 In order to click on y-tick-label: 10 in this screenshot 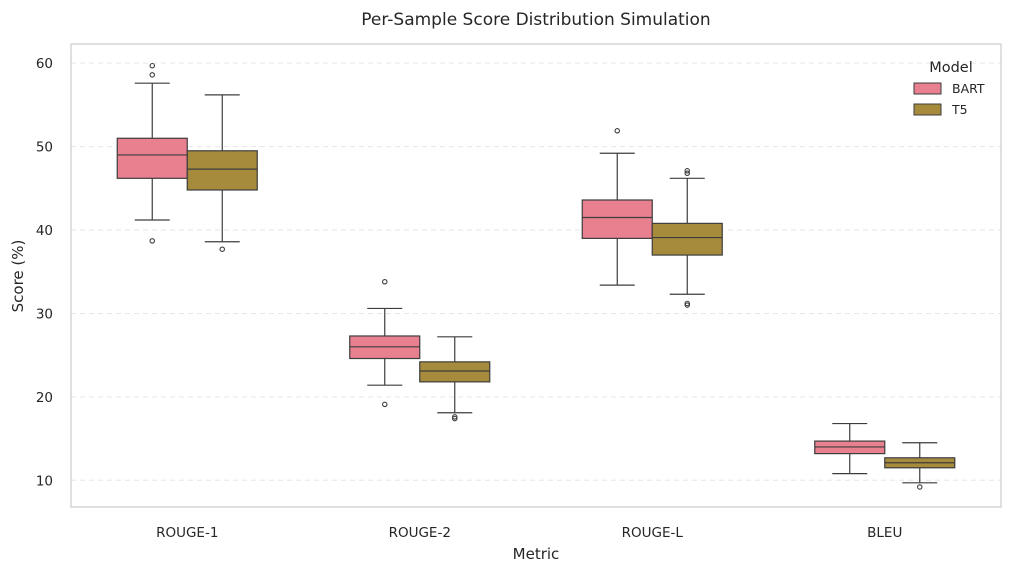, I will do `click(44, 481)`.